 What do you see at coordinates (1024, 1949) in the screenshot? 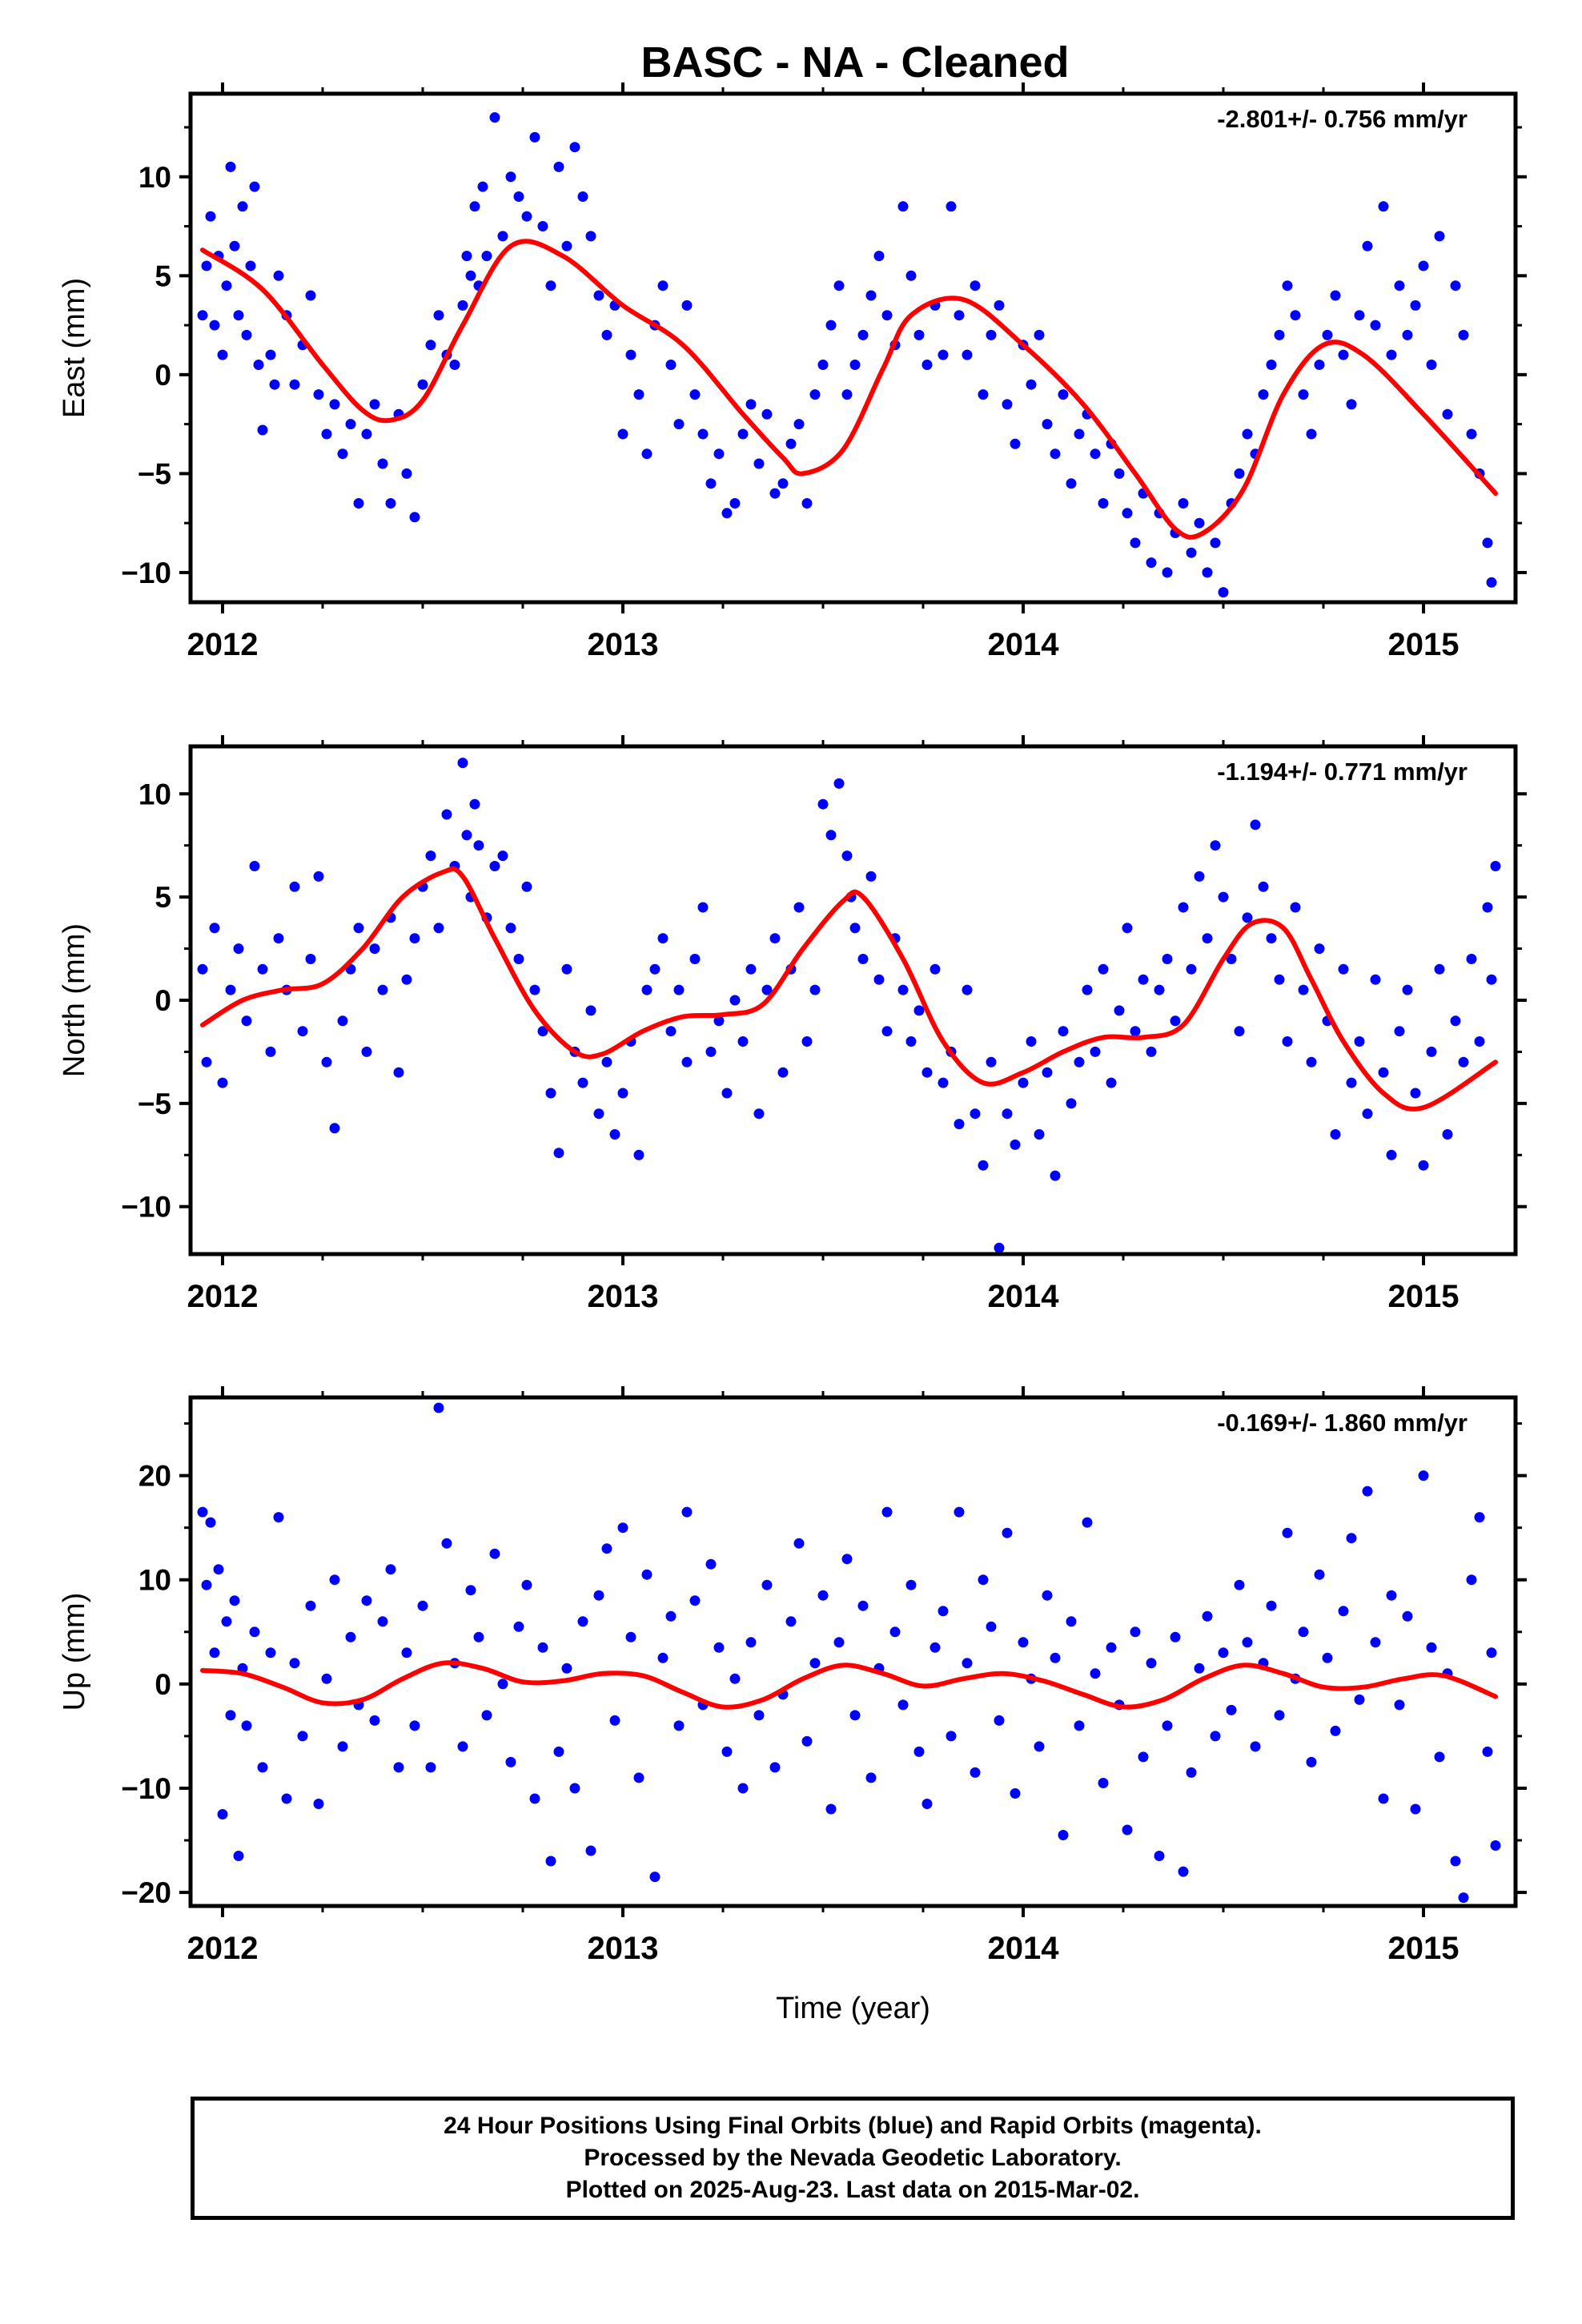
I see `up-xtick-label: 2014` at bounding box center [1024, 1949].